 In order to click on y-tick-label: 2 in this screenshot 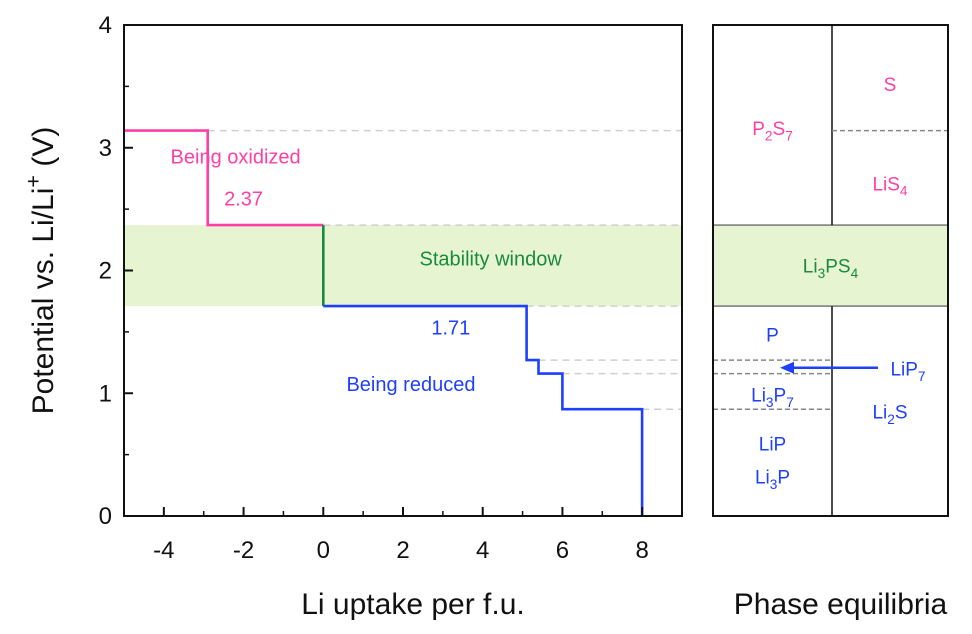, I will do `click(105, 271)`.